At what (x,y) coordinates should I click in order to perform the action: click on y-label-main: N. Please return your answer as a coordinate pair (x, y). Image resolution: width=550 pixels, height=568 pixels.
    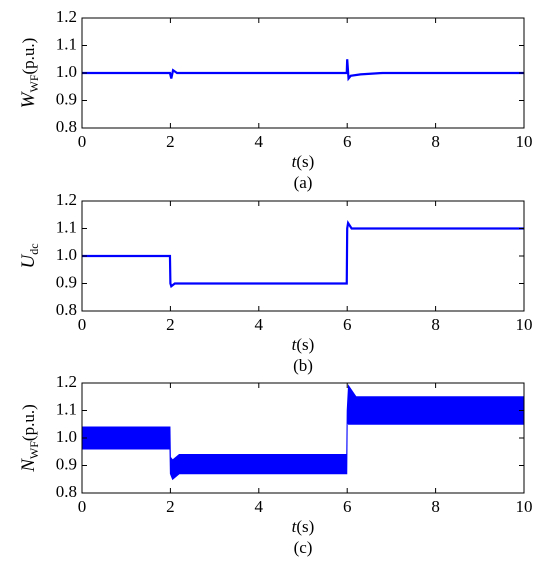
    Looking at the image, I should click on (28, 465).